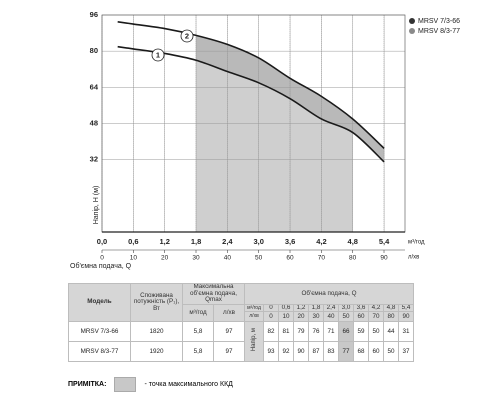 The width and height of the screenshot is (500, 400). What do you see at coordinates (439, 21) in the screenshot?
I see `legend-label: MRSV 7/3-66` at bounding box center [439, 21].